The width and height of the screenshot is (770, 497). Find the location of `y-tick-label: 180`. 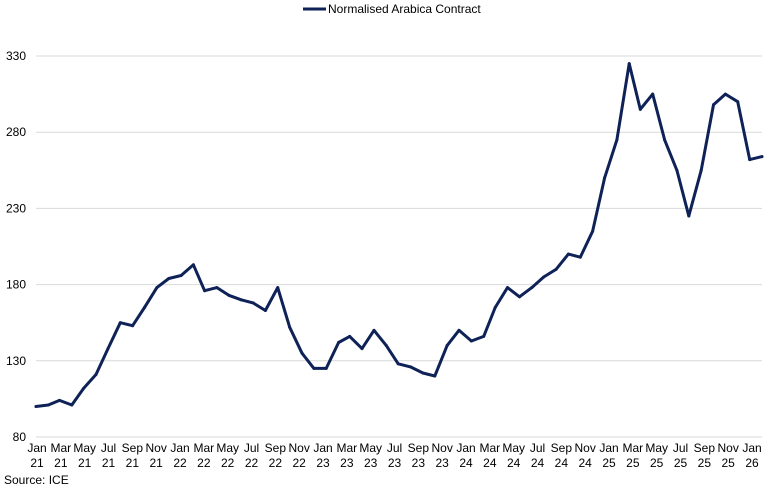

y-tick-label: 180 is located at coordinates (16, 285).